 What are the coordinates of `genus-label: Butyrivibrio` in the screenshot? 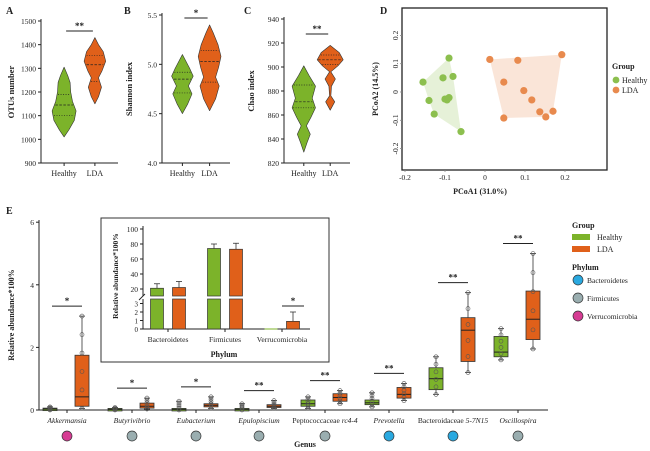 It's located at (132, 420).